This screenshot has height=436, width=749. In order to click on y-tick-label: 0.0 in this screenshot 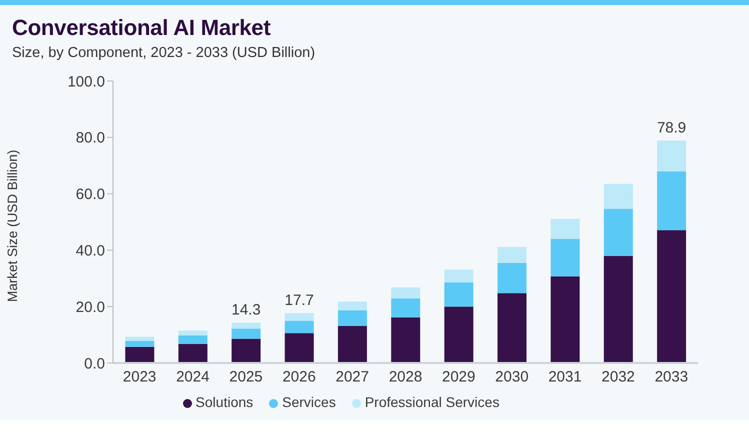, I will do `click(94, 363)`.